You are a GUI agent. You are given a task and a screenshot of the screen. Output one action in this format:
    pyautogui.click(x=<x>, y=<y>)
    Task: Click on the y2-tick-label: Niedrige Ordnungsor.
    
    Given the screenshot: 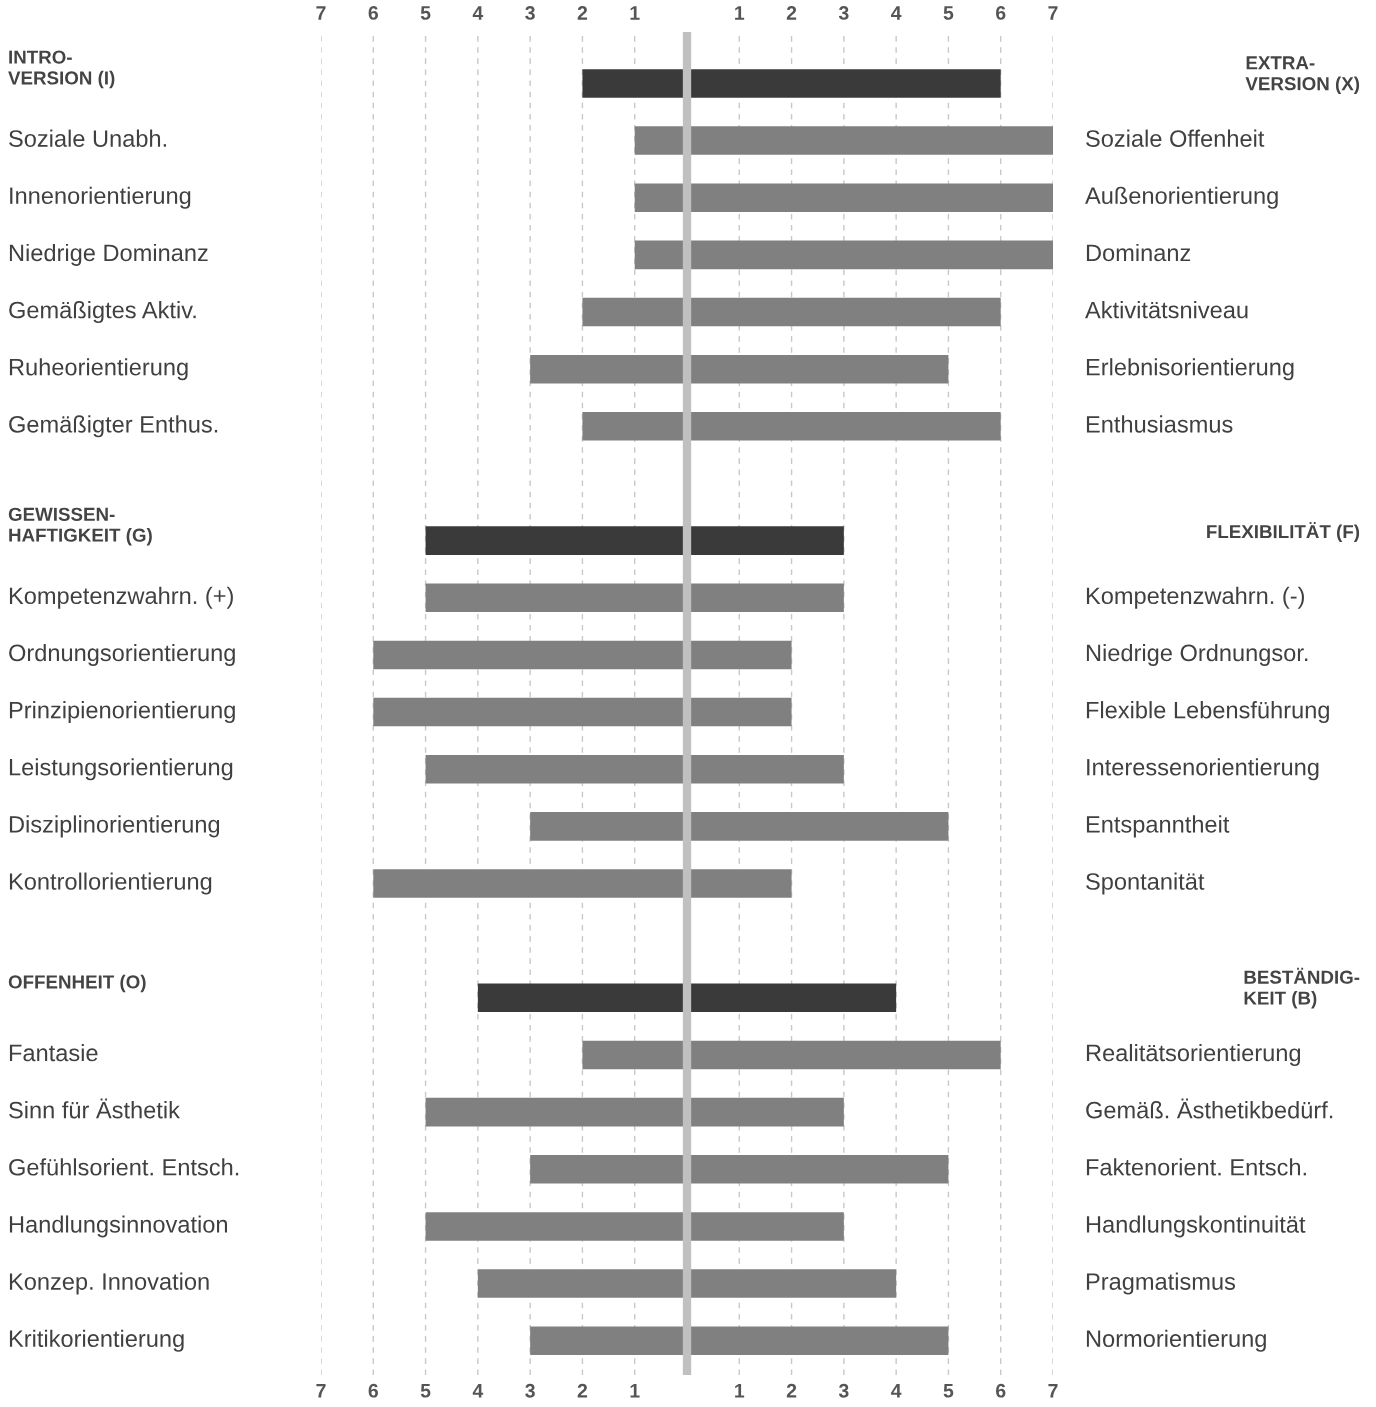 What is the action you would take?
    pyautogui.click(x=1197, y=654)
    